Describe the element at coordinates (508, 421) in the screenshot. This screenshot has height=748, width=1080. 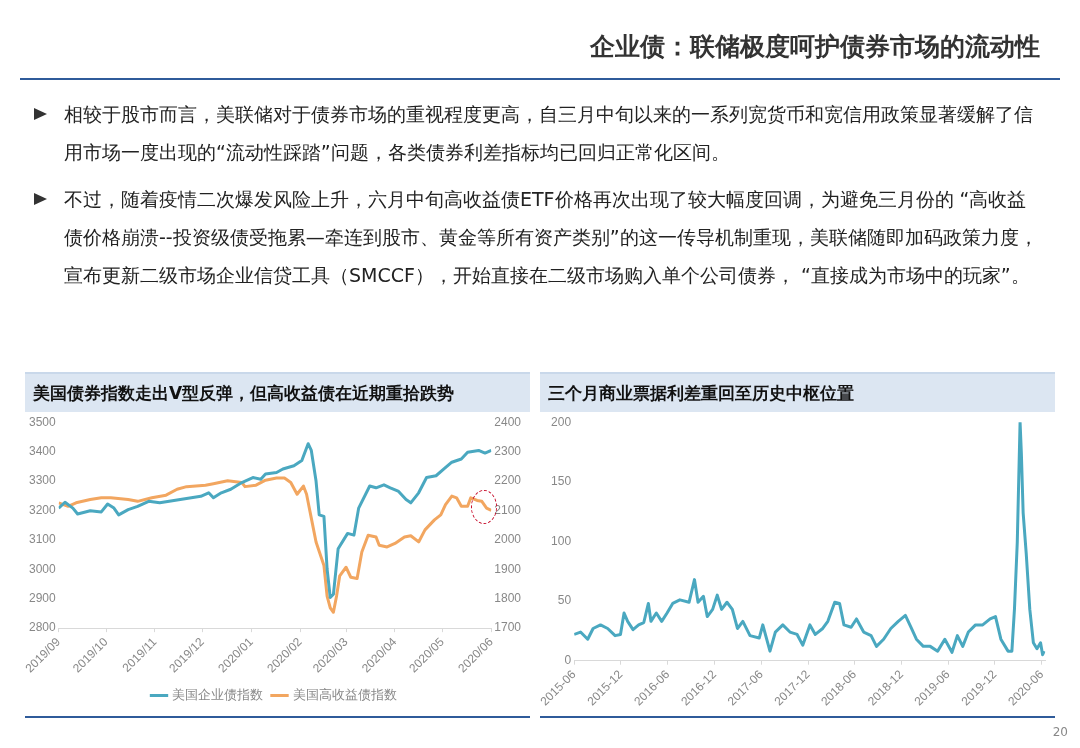
I see `y2-tick-label: 2400` at that location.